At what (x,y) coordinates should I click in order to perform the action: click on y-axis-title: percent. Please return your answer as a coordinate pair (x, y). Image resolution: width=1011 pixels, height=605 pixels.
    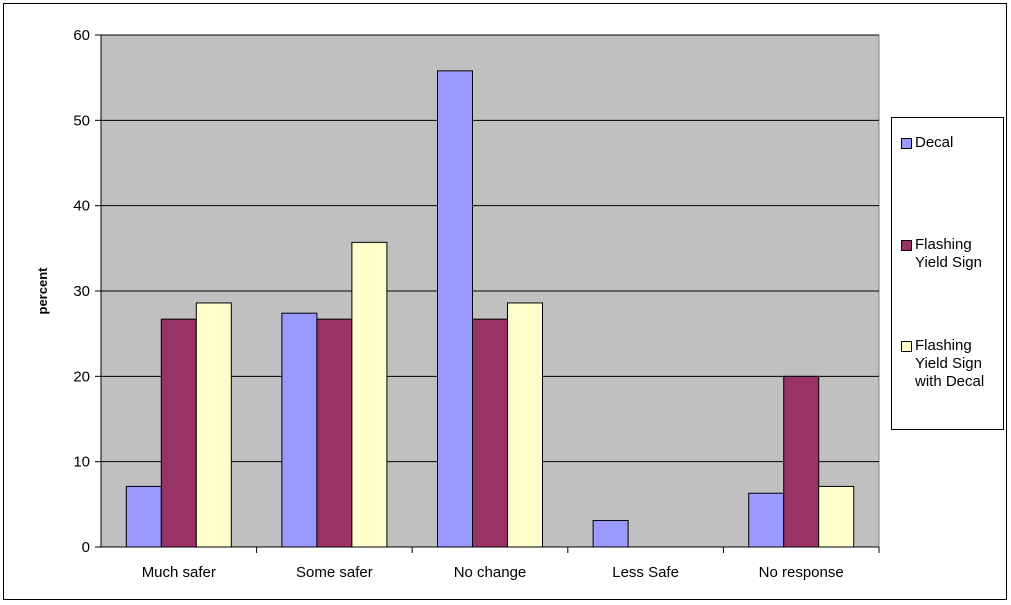
    Looking at the image, I should click on (42, 291).